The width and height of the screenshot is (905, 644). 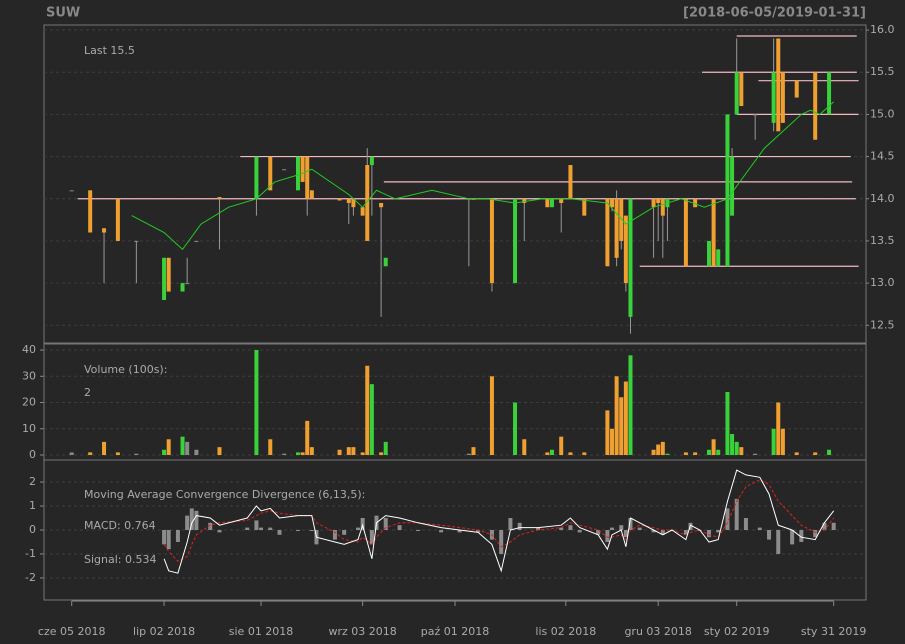 I want to click on y-tick-label: 40, so click(x=29, y=349).